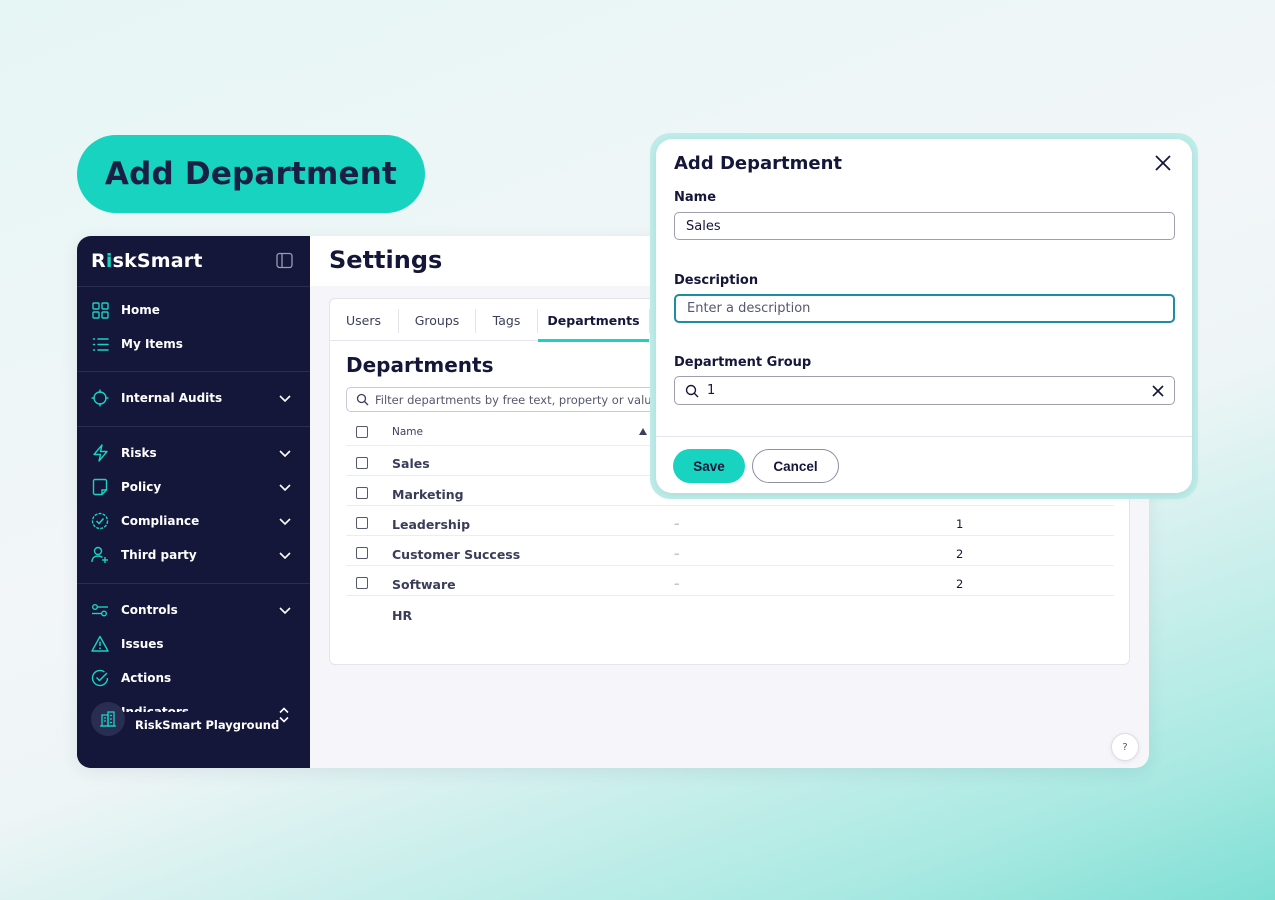 The width and height of the screenshot is (1275, 900). What do you see at coordinates (100, 344) in the screenshot?
I see `list-icon` at bounding box center [100, 344].